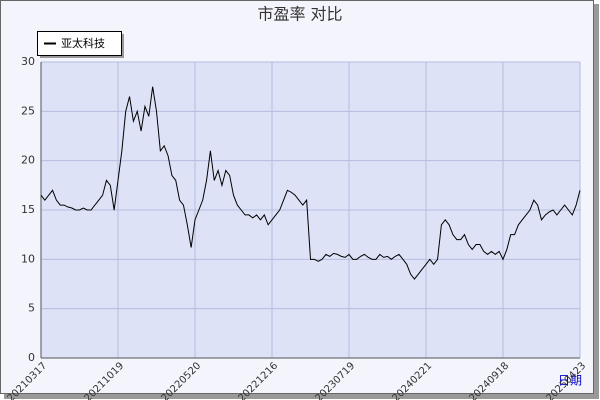  Describe the element at coordinates (31, 357) in the screenshot. I see `y-tick-label: 0` at that location.